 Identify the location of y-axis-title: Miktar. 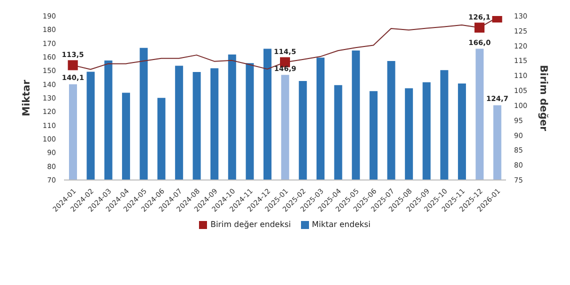
(27, 98).